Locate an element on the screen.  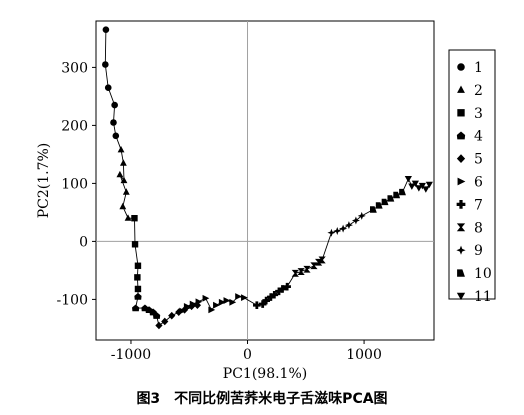
y-tick-label: 100 is located at coordinates (74, 184).